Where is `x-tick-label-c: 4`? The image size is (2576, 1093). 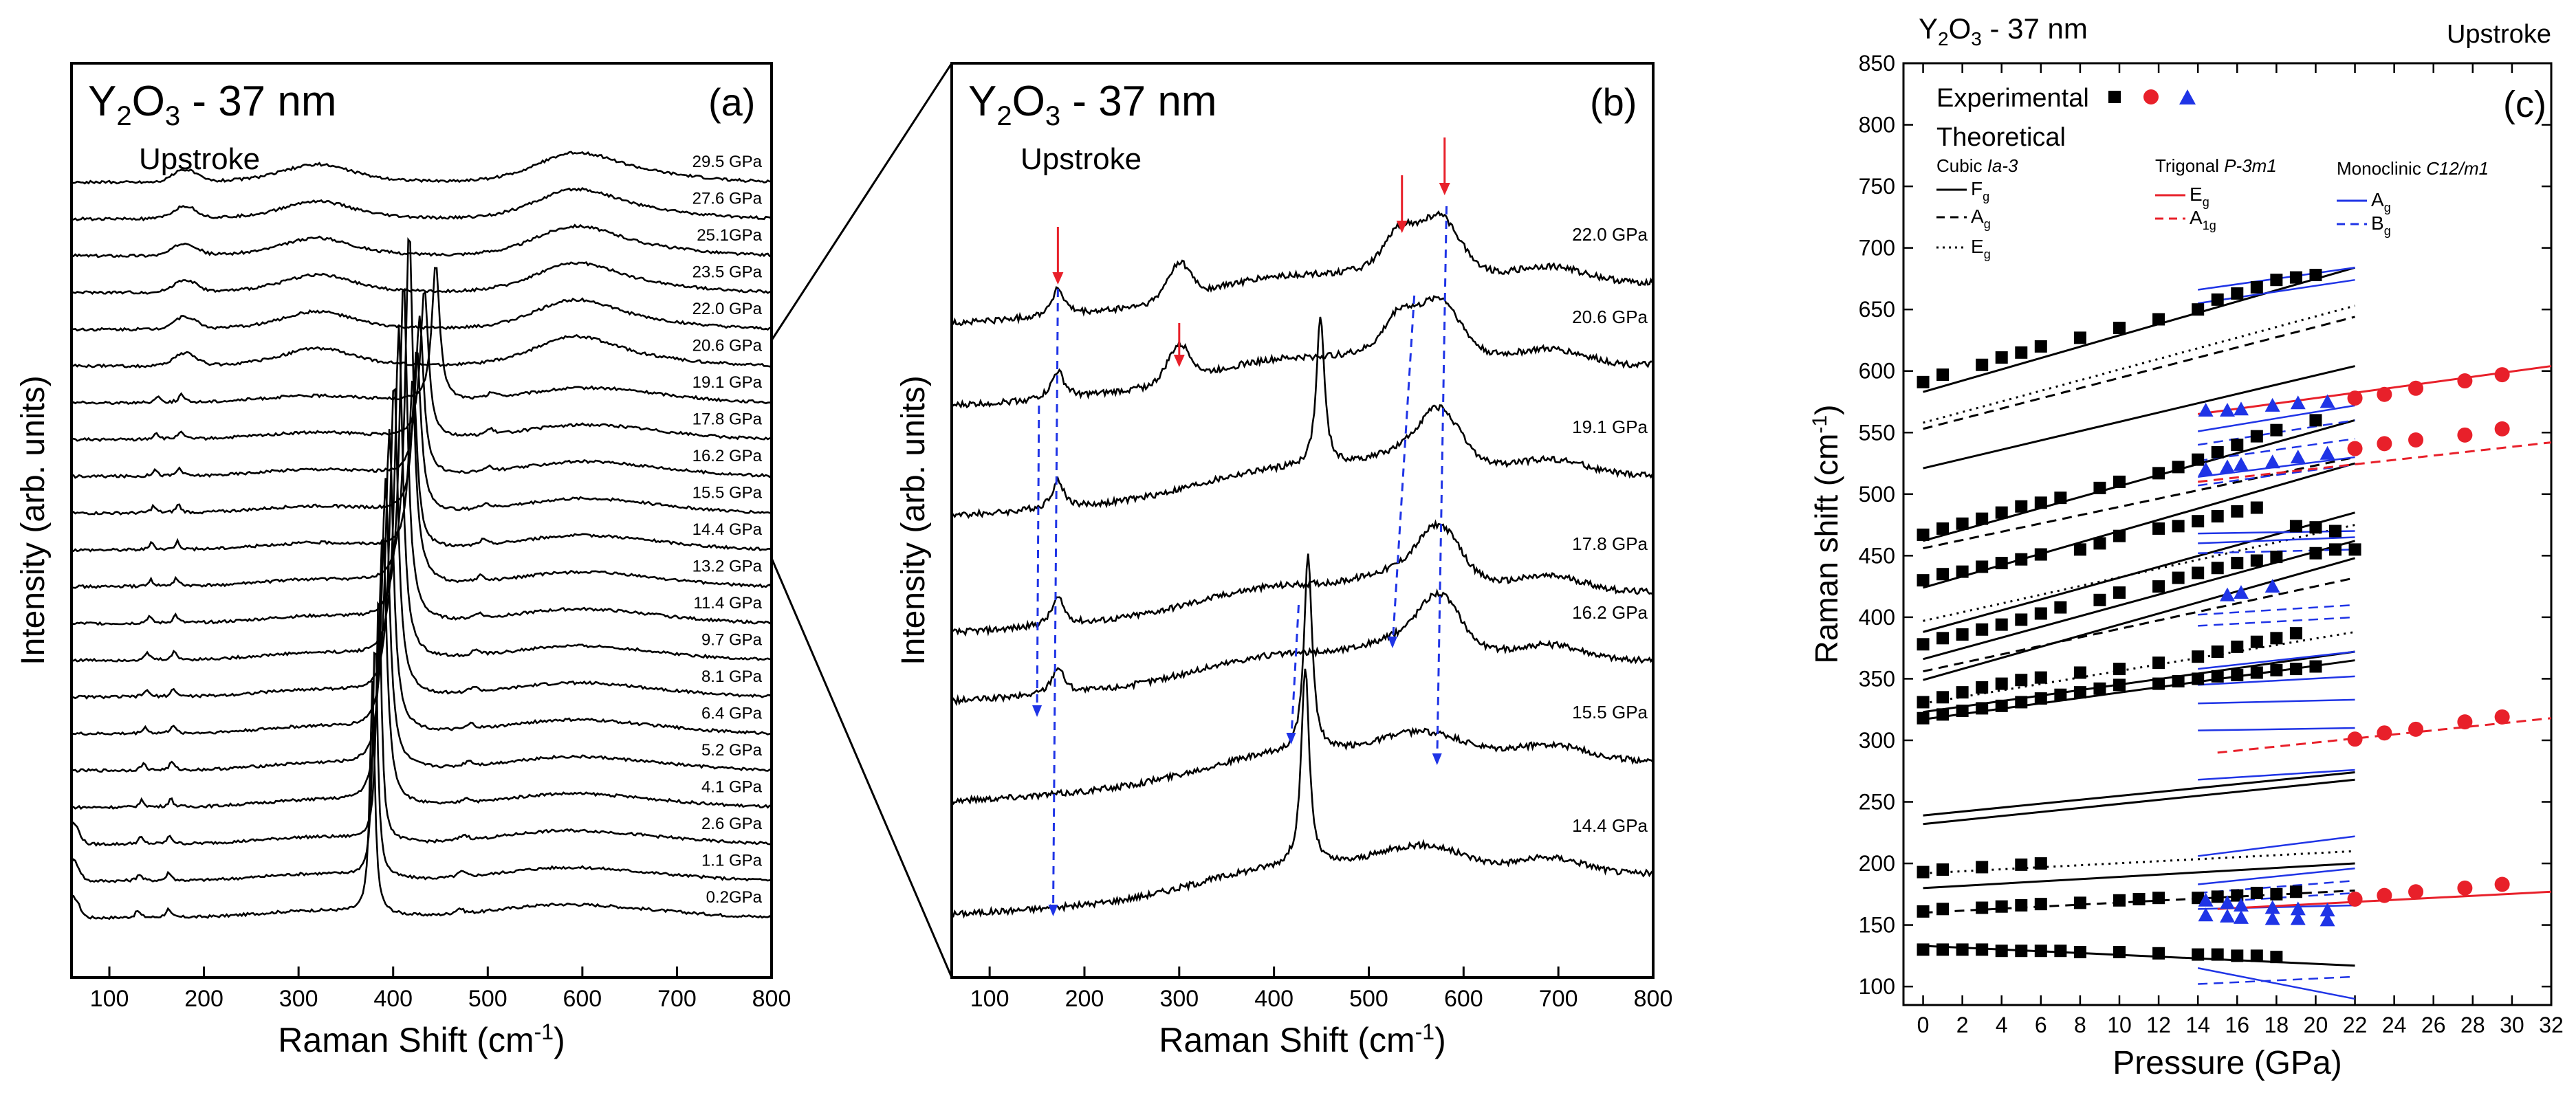 x-tick-label-c: 4 is located at coordinates (2002, 1025).